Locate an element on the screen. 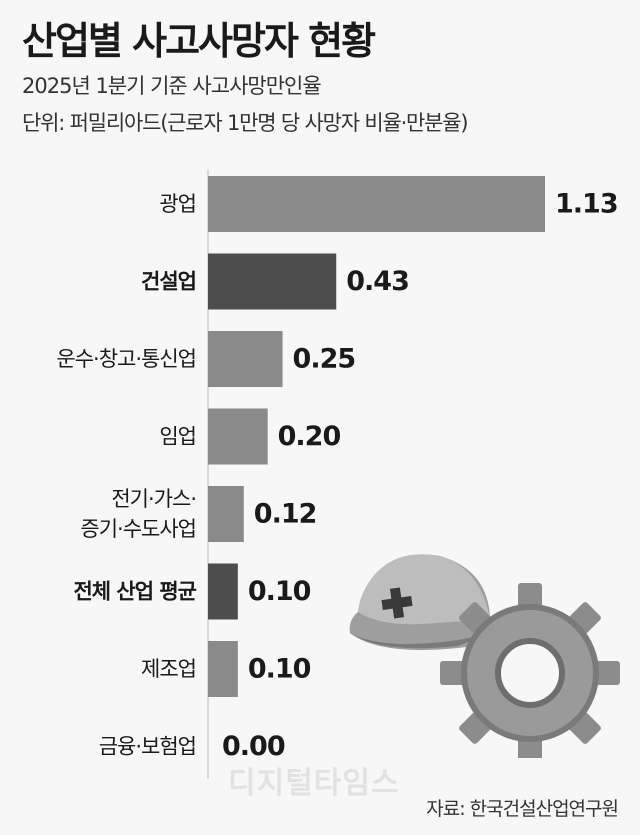 Image resolution: width=640 pixels, height=835 pixels. unit-note: 단위: 퍼밀리아드(근로자 1만명 당 사망자 비율·만분율) is located at coordinates (245, 123).